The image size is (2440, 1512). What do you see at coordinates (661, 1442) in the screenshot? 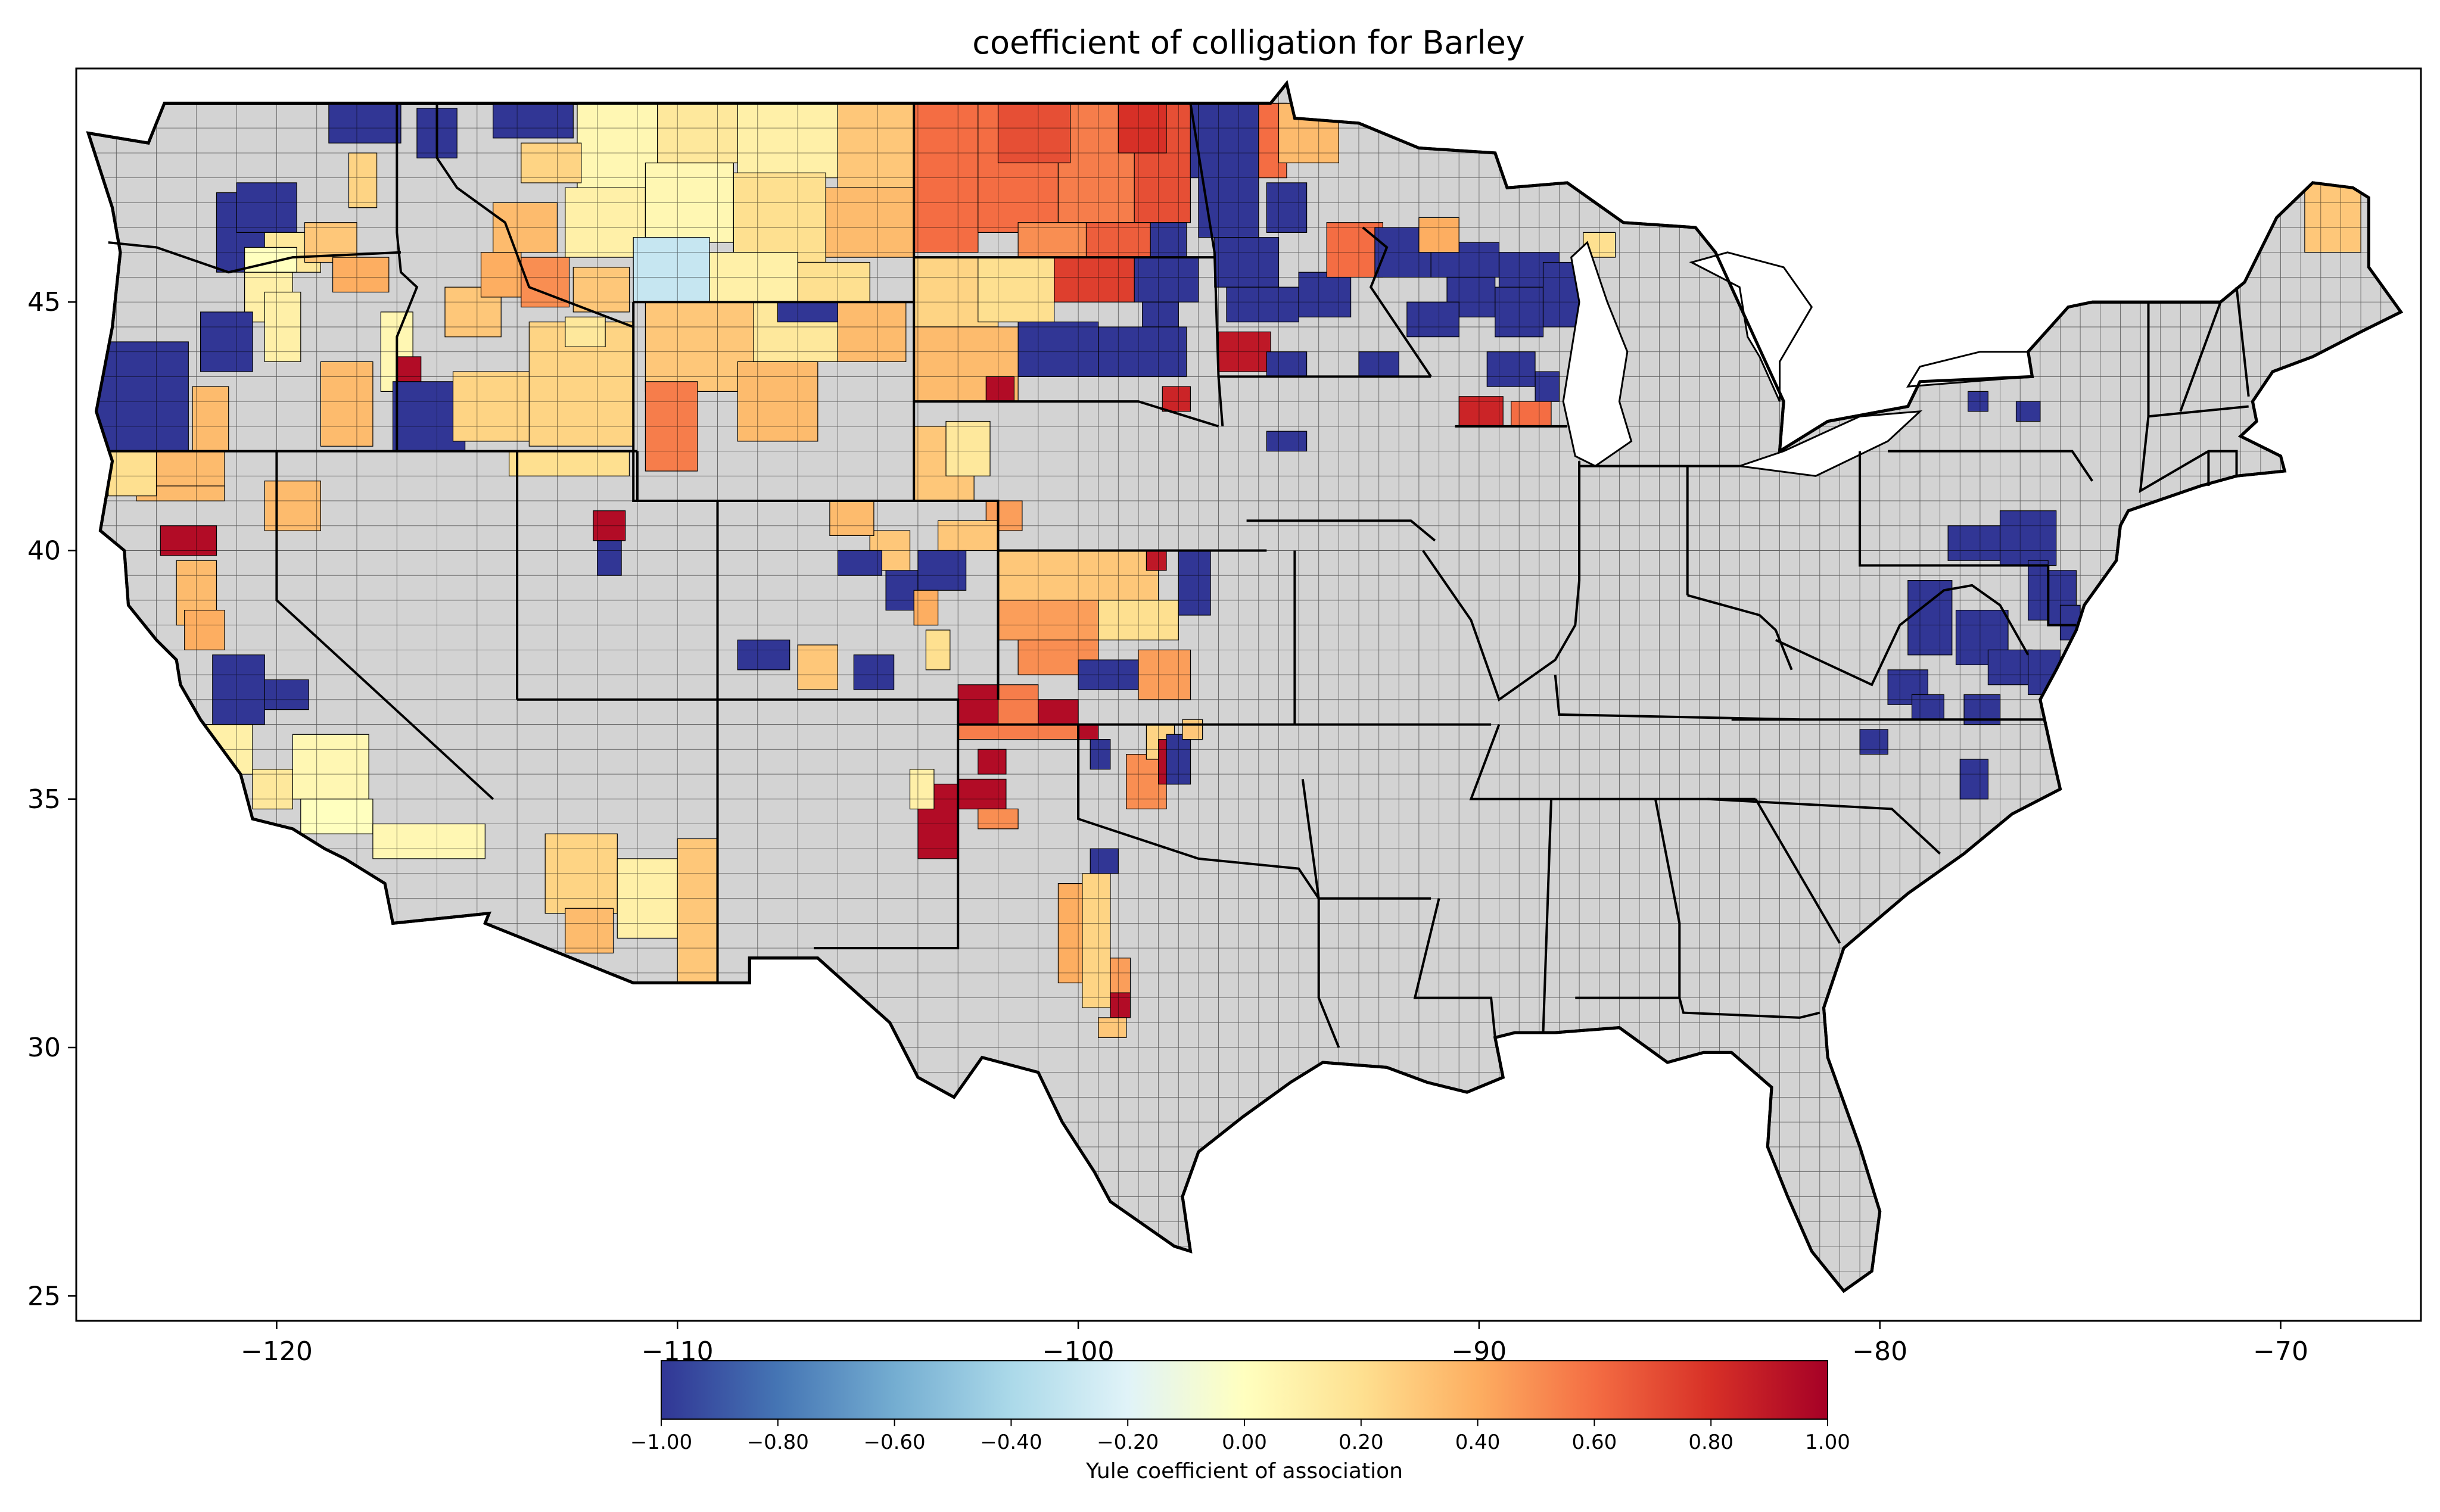
I see `colorbar-tick-label: −1.00` at bounding box center [661, 1442].